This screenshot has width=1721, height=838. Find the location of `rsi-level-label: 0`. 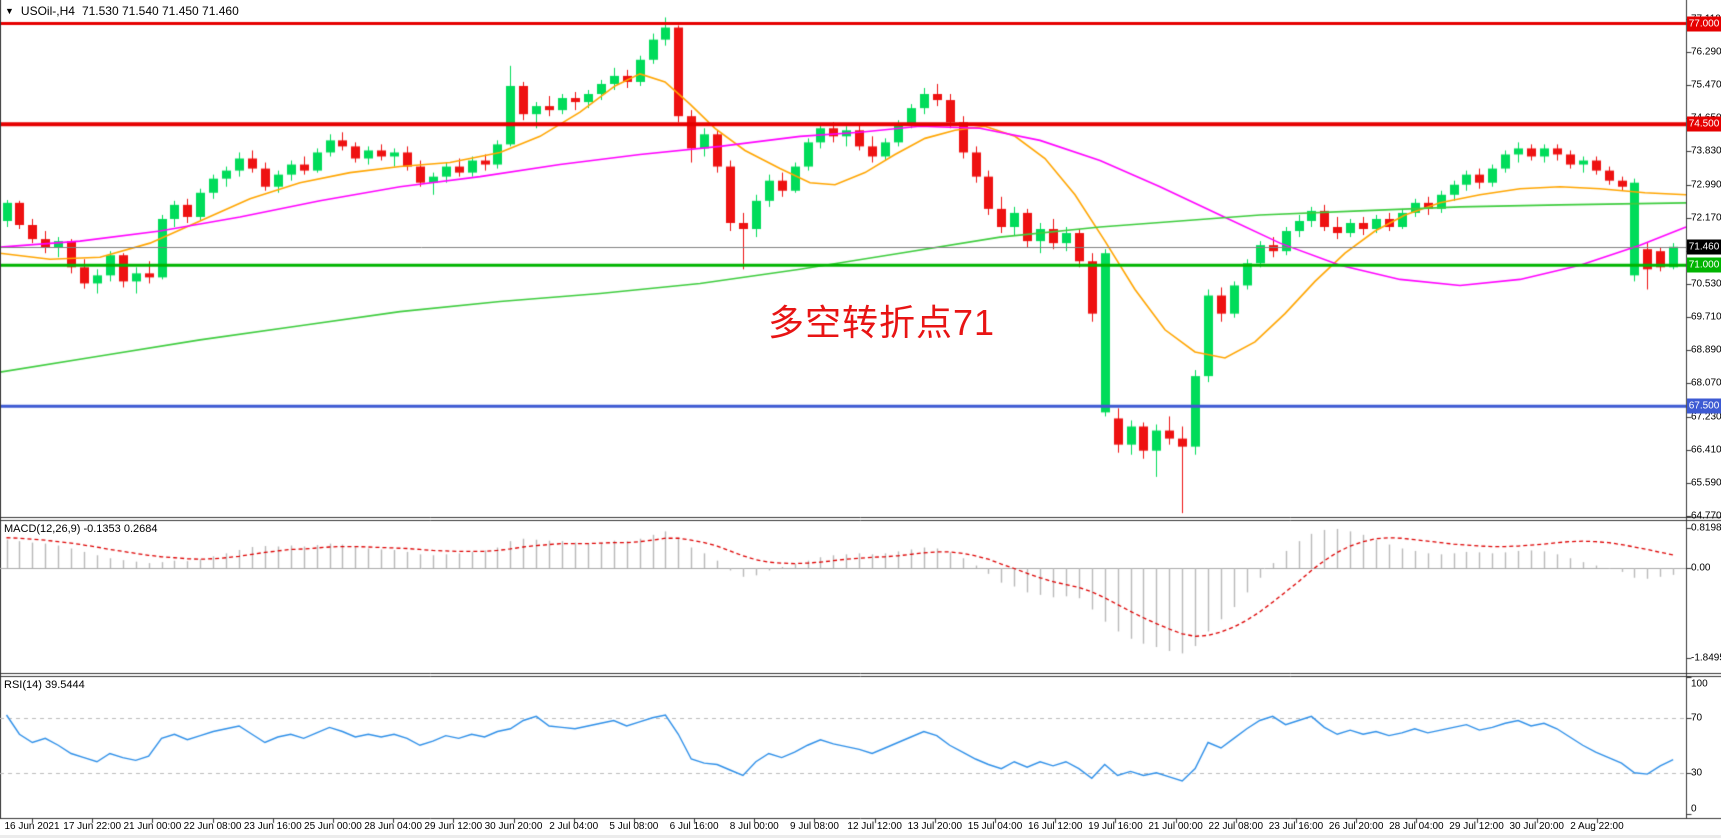

rsi-level-label: 0 is located at coordinates (1694, 809).